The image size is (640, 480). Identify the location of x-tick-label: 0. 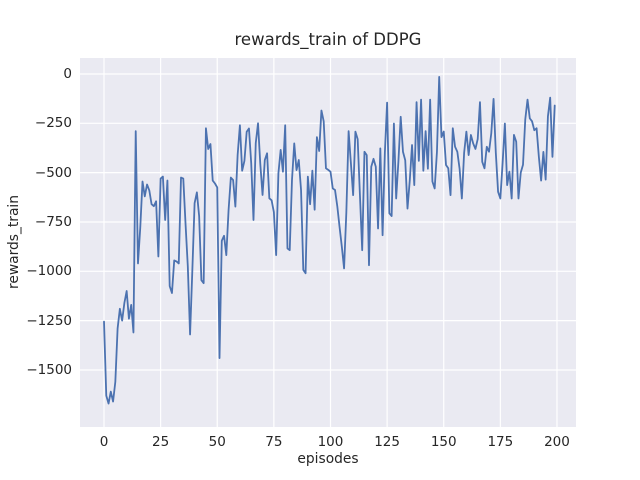
(104, 442).